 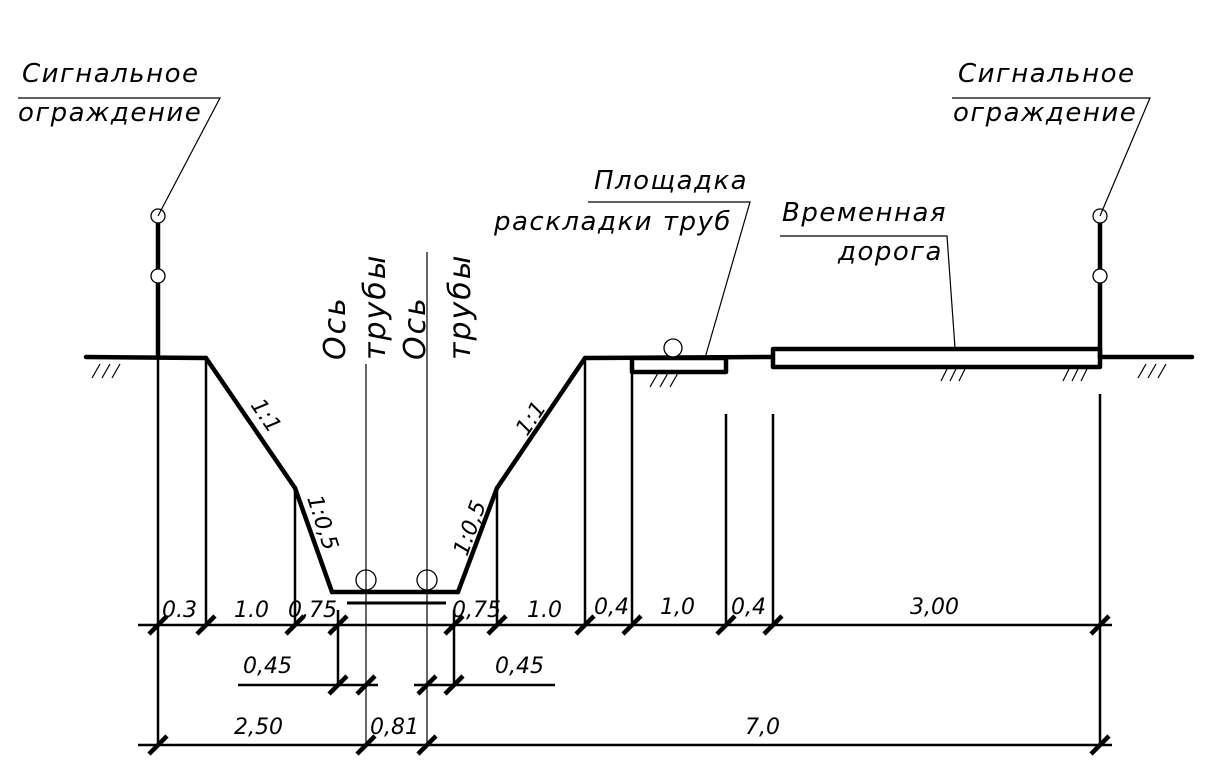 I want to click on signal-fence-left, so click(x=158, y=284).